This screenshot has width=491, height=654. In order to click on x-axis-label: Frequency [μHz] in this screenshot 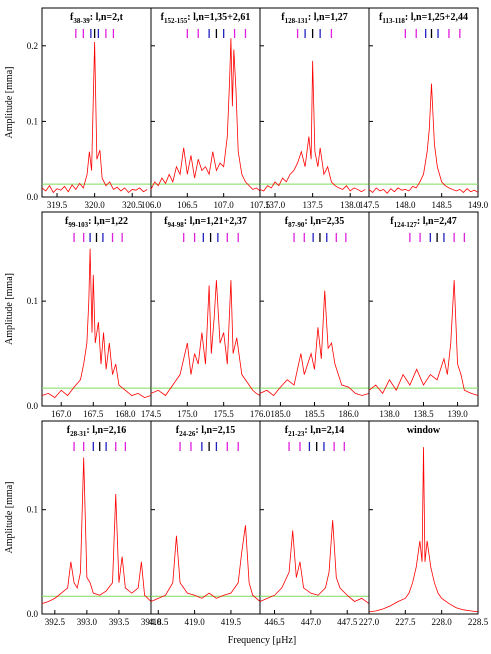, I will do `click(262, 640)`.